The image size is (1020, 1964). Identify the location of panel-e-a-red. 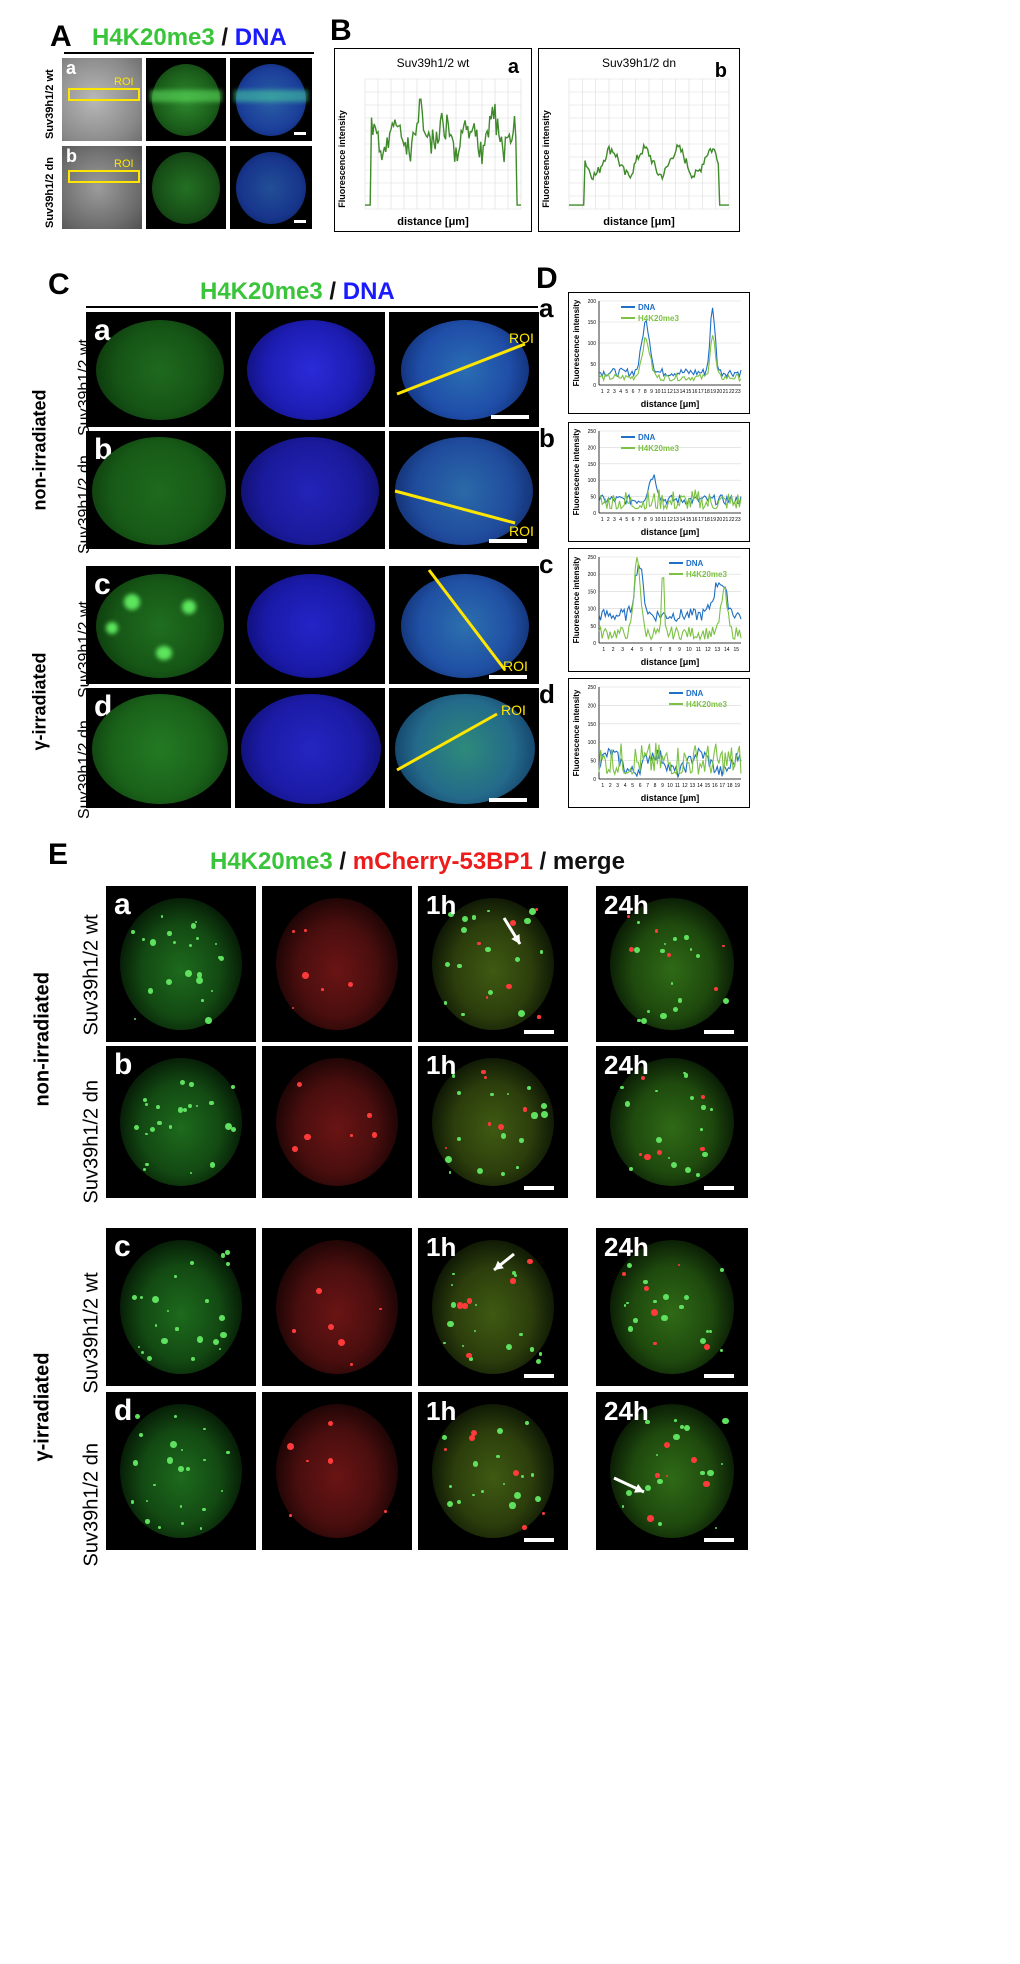
(337, 964).